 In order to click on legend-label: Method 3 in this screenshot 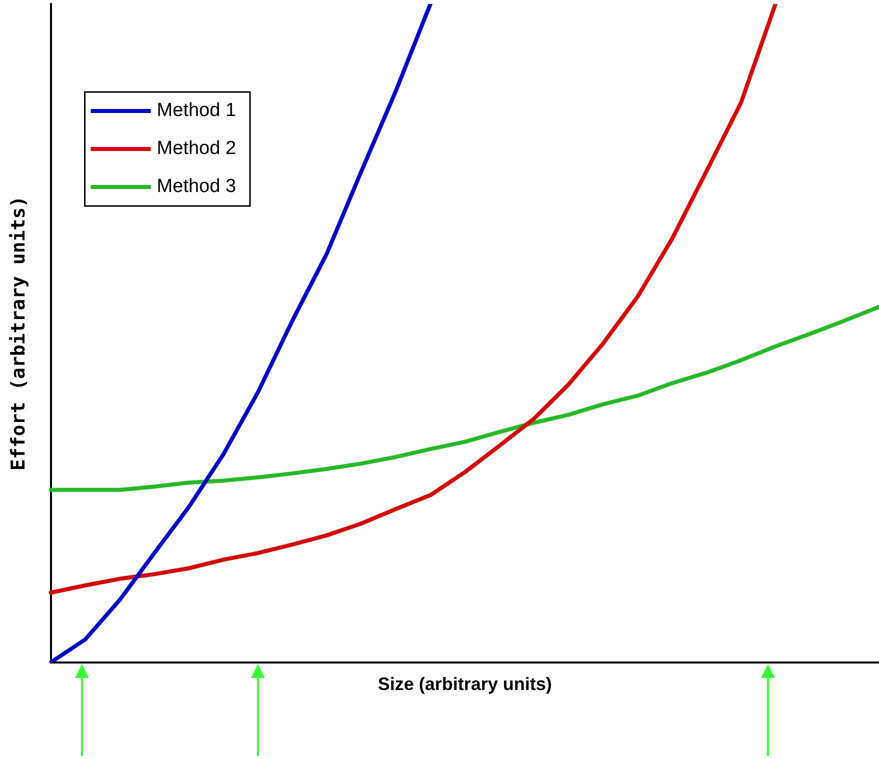, I will do `click(196, 187)`.